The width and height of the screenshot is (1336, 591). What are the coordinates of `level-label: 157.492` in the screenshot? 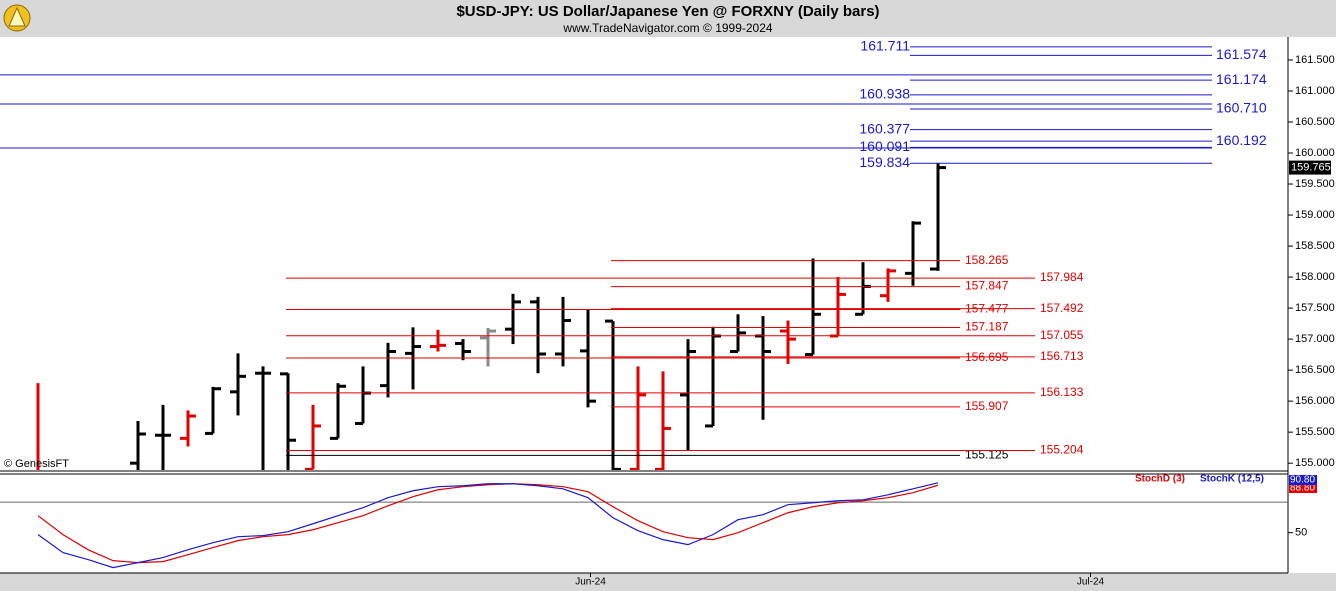 It's located at (1062, 308).